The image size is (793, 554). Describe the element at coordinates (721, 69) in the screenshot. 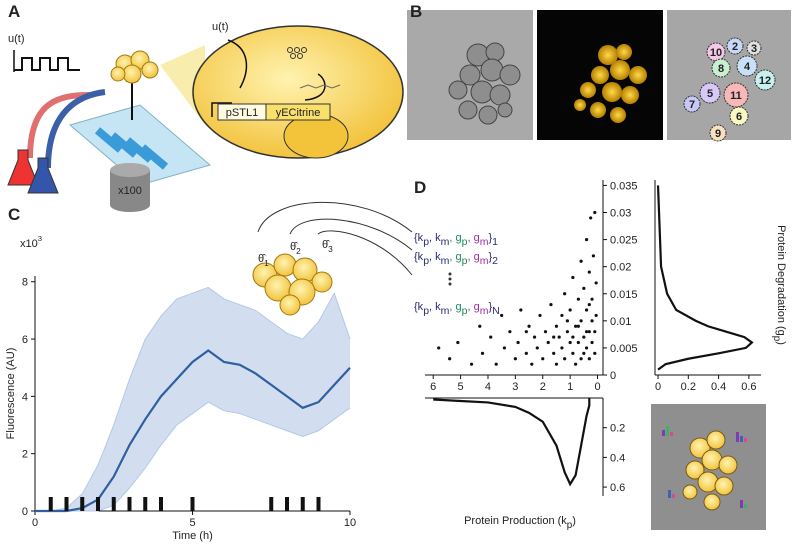

I see `cell-number: 8` at that location.